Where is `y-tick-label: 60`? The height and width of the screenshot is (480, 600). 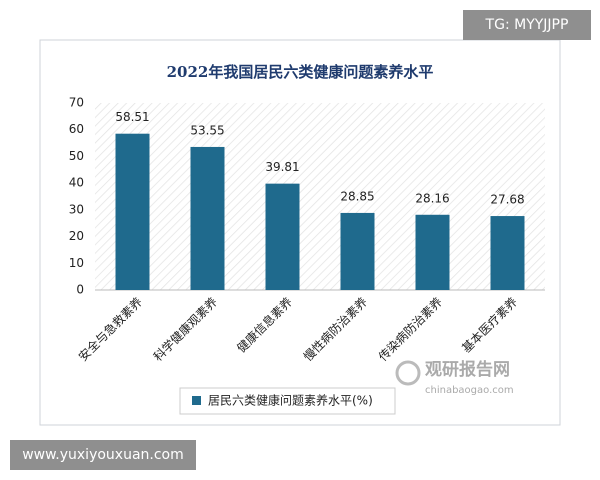 y-tick-label: 60 is located at coordinates (76, 129).